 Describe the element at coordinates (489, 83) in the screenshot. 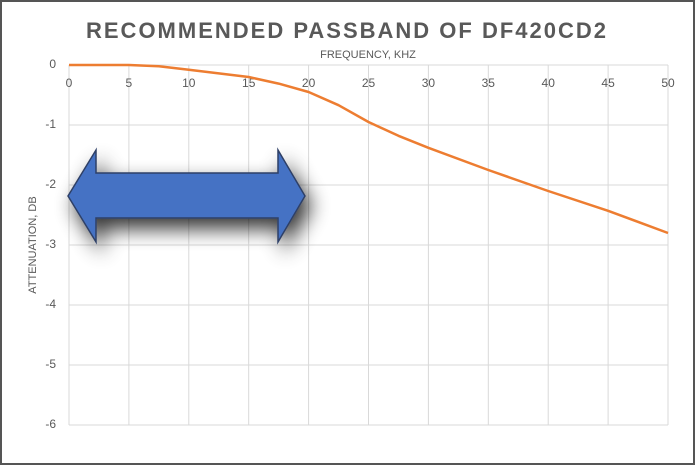

I see `x-tick-label: 35` at that location.